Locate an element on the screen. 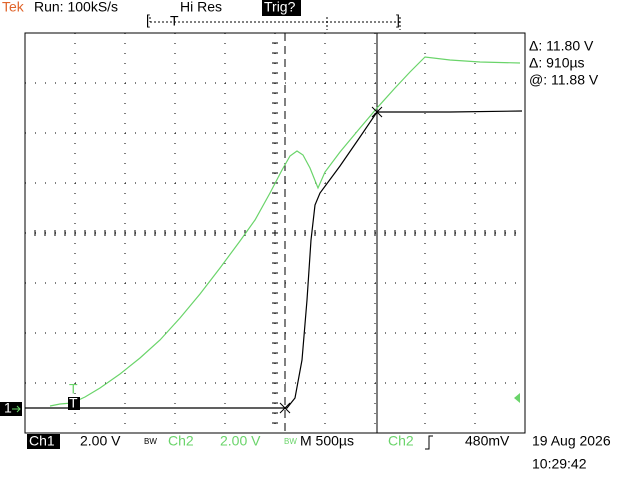 This screenshot has height=480, width=640. readout-delta-t: Δ: 910µs is located at coordinates (557, 63).